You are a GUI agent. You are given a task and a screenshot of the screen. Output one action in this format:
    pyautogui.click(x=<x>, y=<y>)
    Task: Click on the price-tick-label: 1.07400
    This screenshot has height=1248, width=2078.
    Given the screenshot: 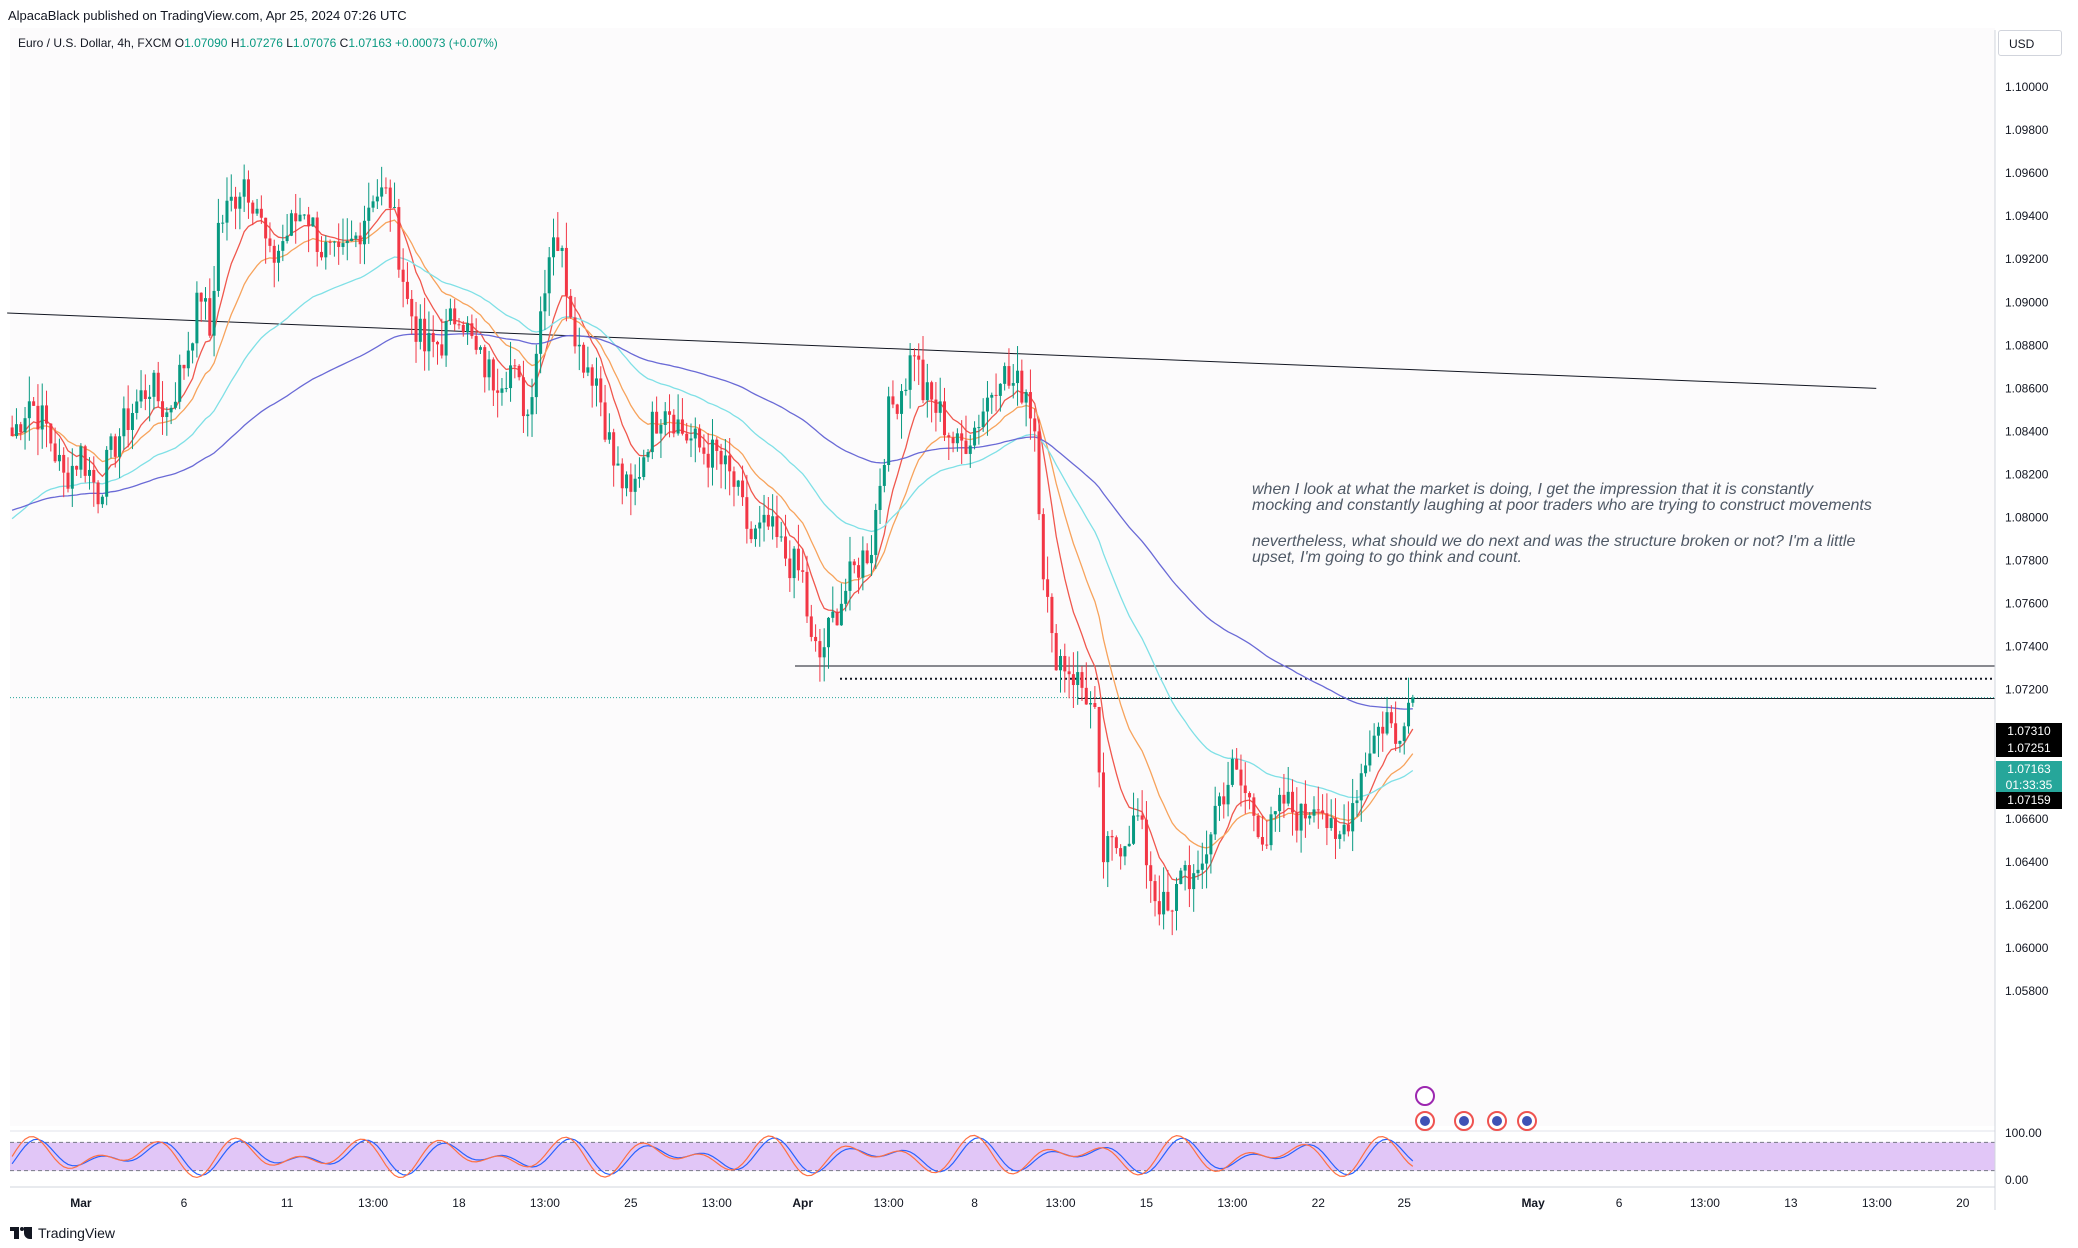 What is the action you would take?
    pyautogui.click(x=2027, y=647)
    